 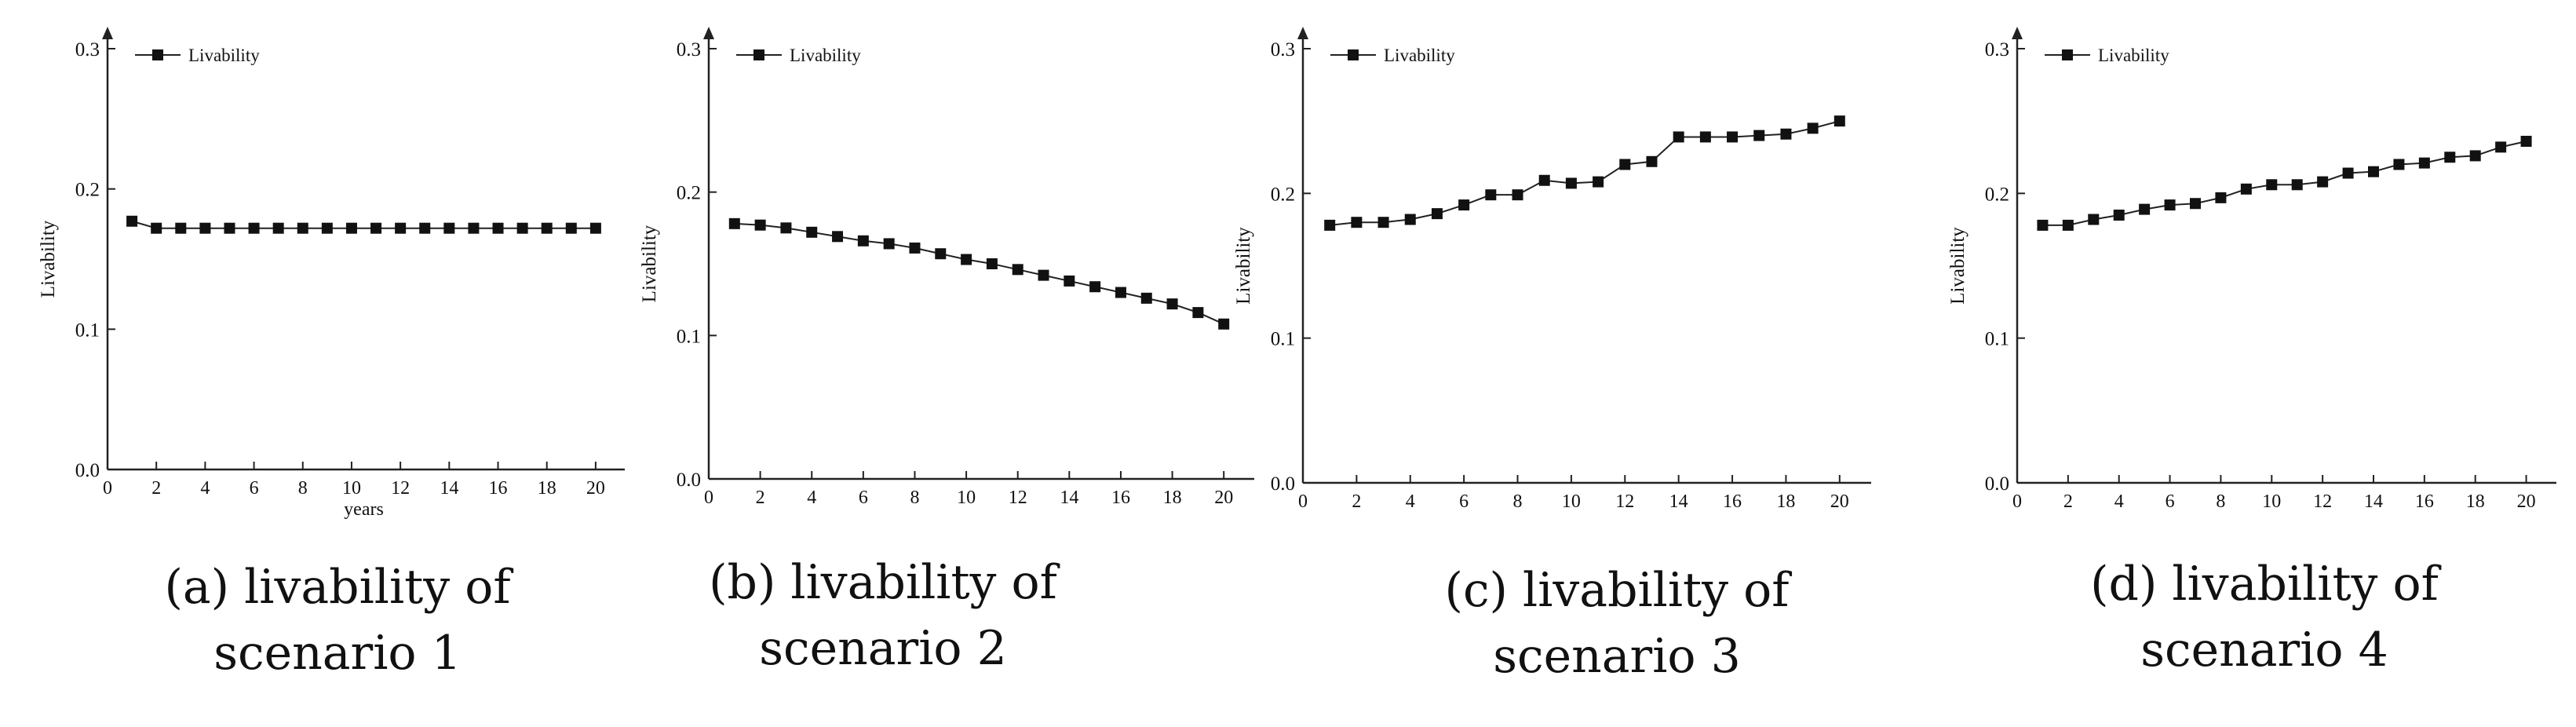 What do you see at coordinates (883, 582) in the screenshot?
I see `caption-b-line1: (b) livability of` at bounding box center [883, 582].